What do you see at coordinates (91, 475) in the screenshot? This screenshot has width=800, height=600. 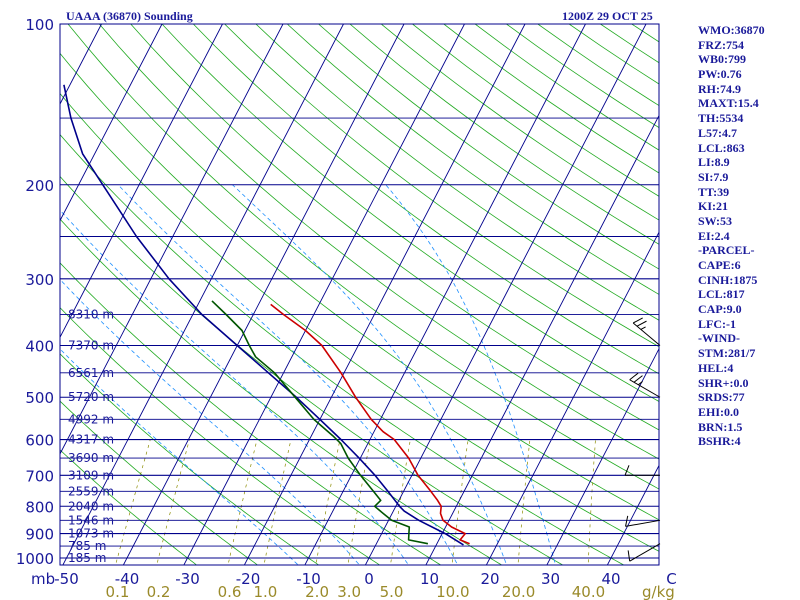 I see `height-label: 3109 m` at bounding box center [91, 475].